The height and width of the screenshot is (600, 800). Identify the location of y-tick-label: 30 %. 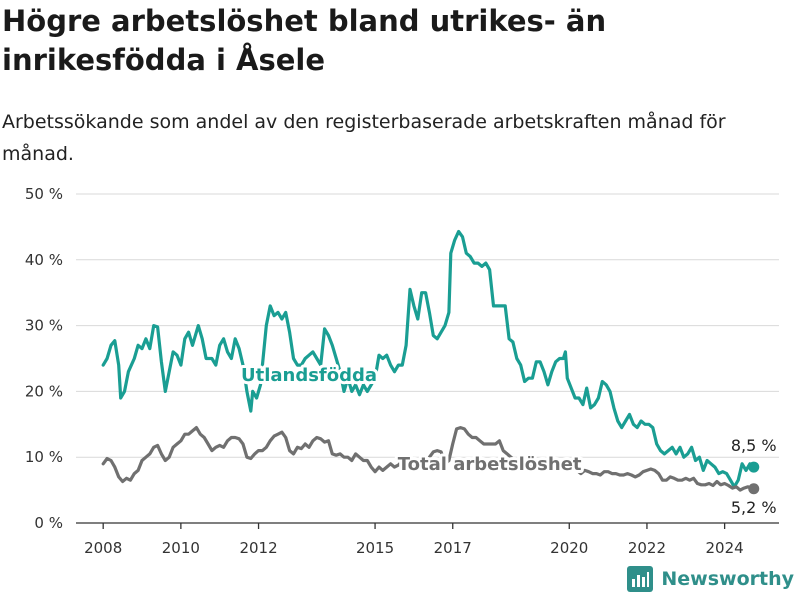
(44, 326).